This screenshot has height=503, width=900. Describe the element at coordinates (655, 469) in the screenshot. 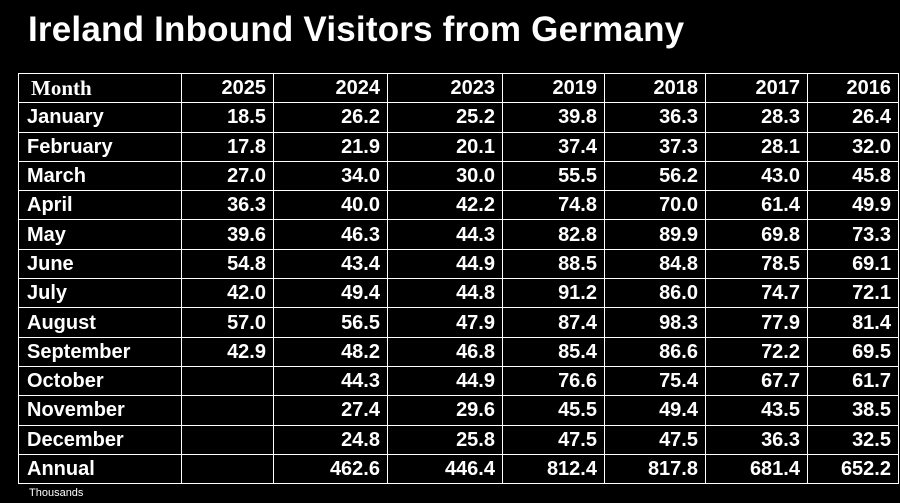

I see `table-cell: 817.8` at that location.